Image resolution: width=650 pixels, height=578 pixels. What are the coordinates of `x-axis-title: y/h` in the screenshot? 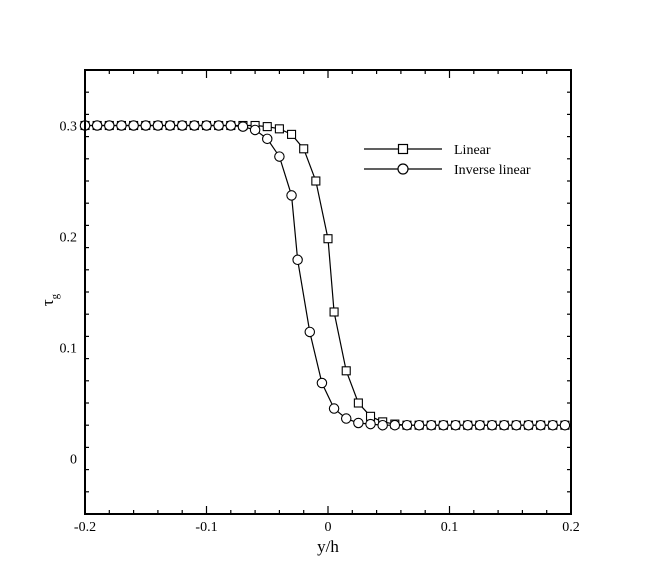 It's located at (328, 546).